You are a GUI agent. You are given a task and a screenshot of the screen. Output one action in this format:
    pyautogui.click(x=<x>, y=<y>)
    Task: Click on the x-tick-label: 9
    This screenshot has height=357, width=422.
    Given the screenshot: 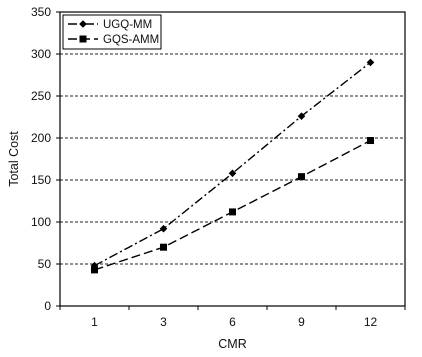 What is the action you would take?
    pyautogui.click(x=301, y=322)
    